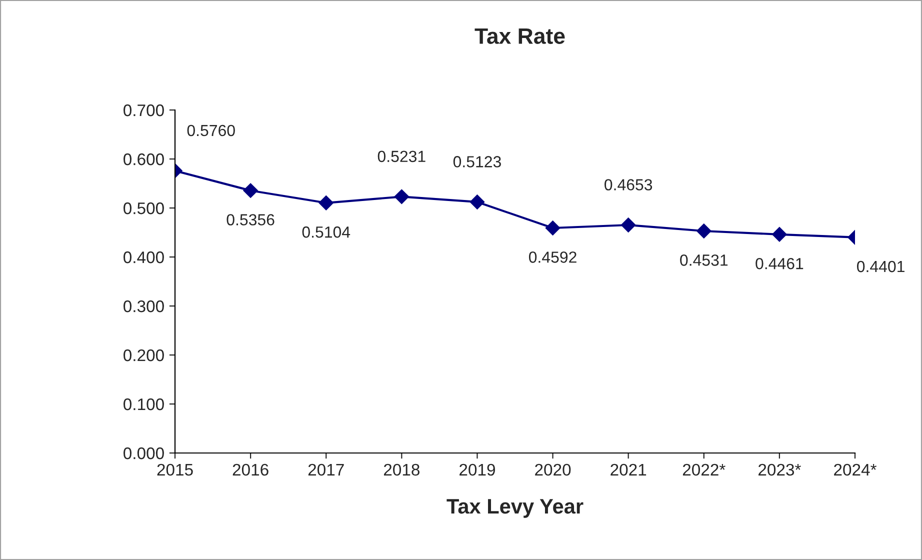 The width and height of the screenshot is (922, 560). What do you see at coordinates (250, 220) in the screenshot?
I see `data-label: 0.5356` at bounding box center [250, 220].